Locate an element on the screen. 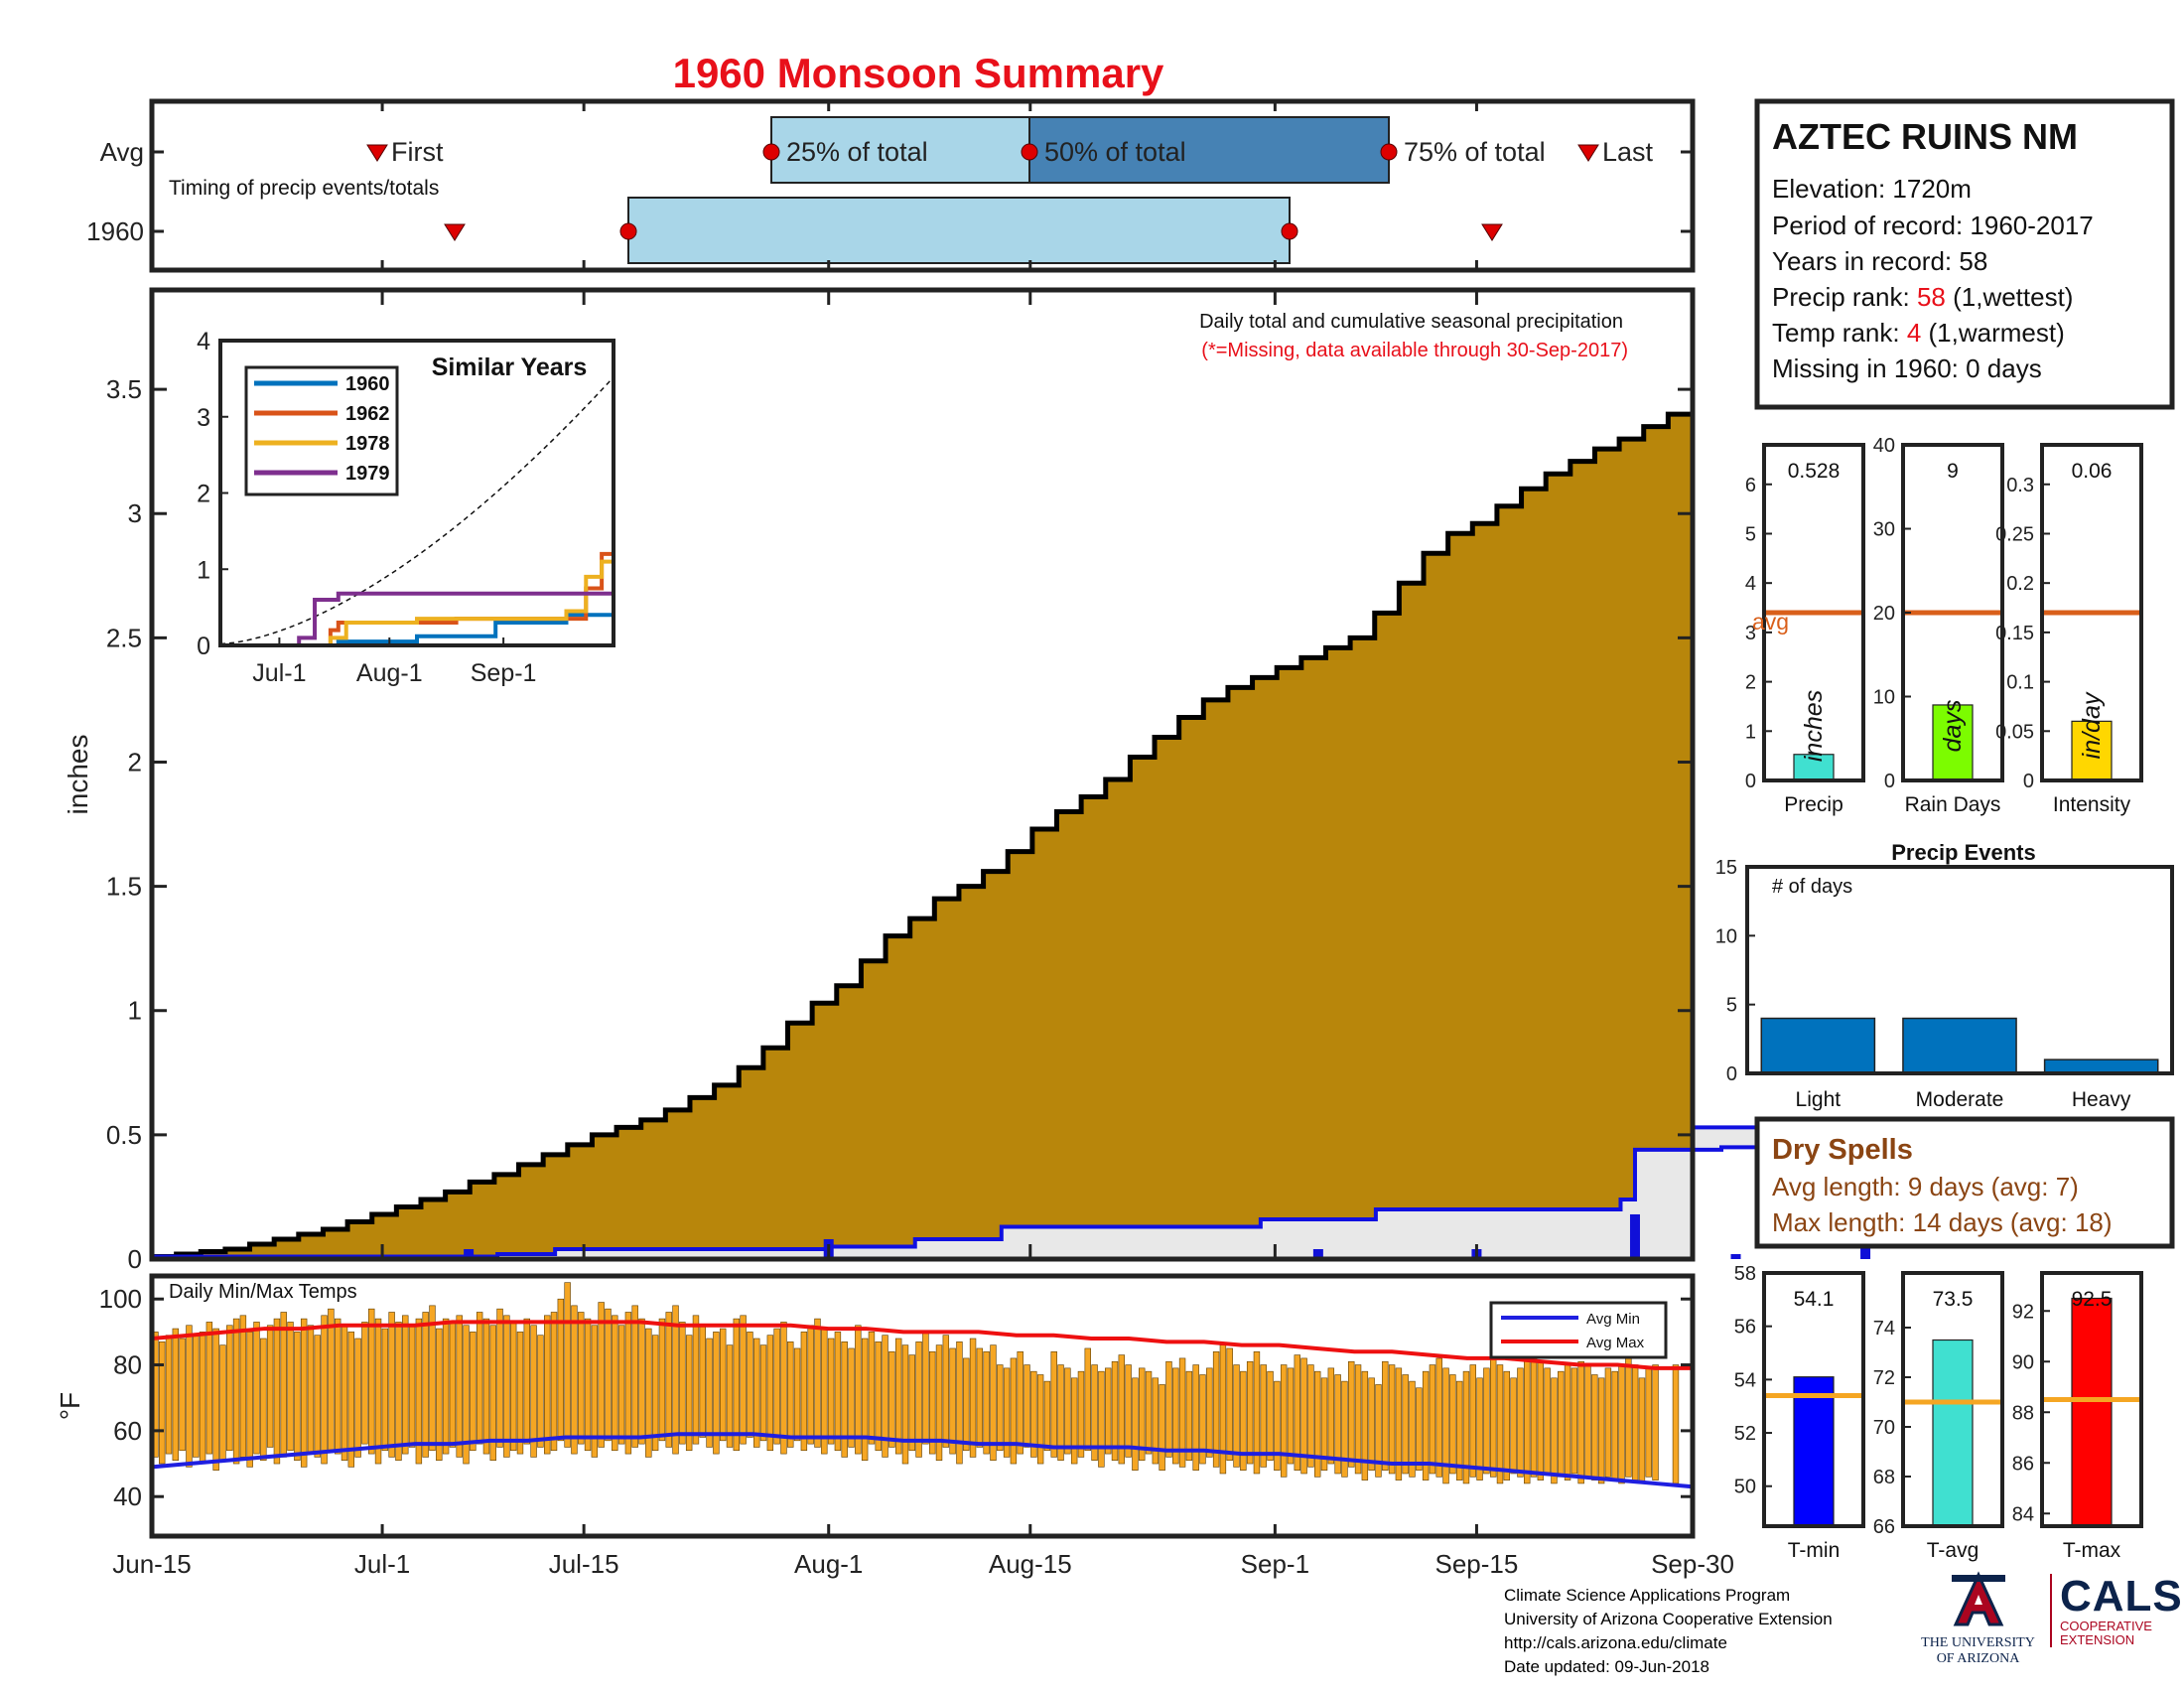 This screenshot has width=2184, height=1693. station-elevation: Elevation: 1720m is located at coordinates (1872, 189).